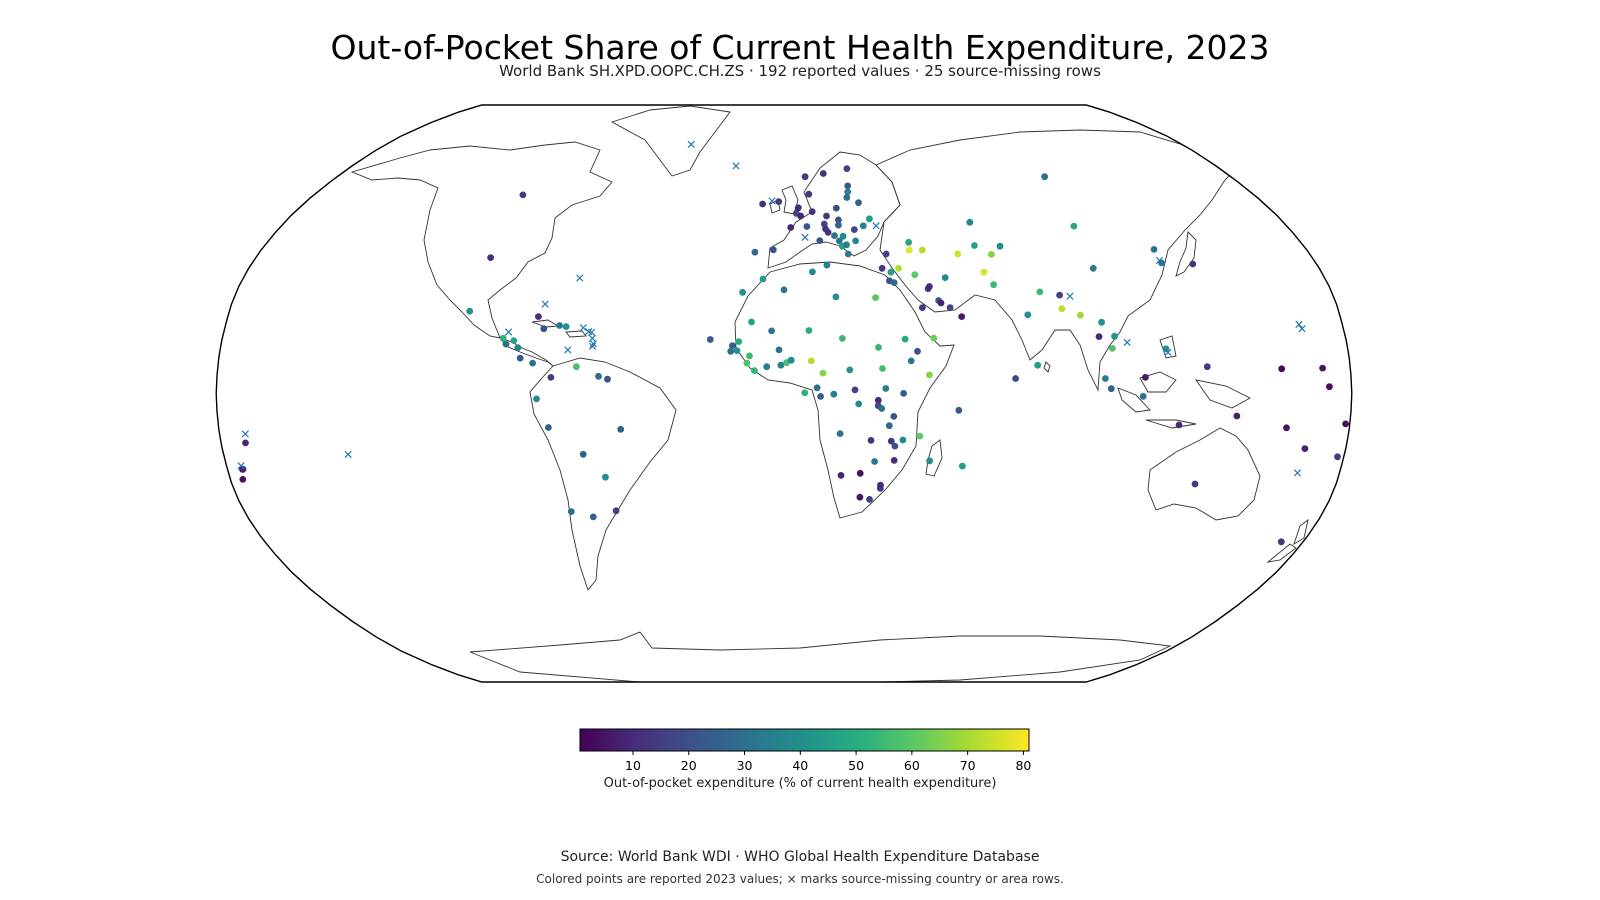  I want to click on colorbar-tick-label: 50, so click(856, 765).